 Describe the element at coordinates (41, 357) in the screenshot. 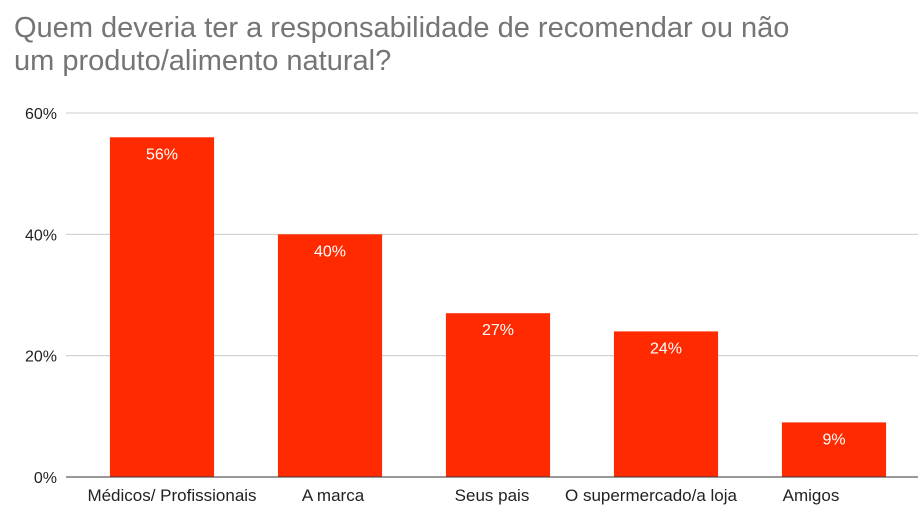

I see `y-tick-label: 20%` at that location.